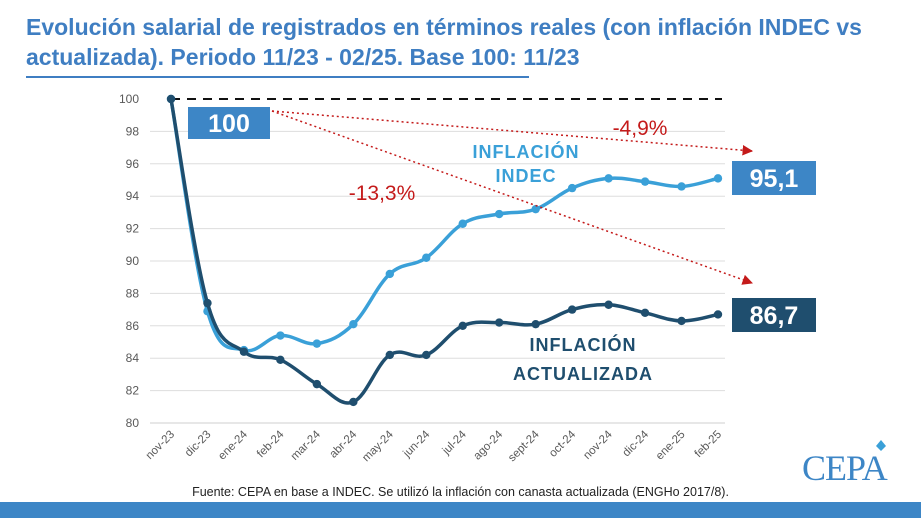  I want to click on series-label-actualizada-line1: INFLACIÓN, so click(583, 344).